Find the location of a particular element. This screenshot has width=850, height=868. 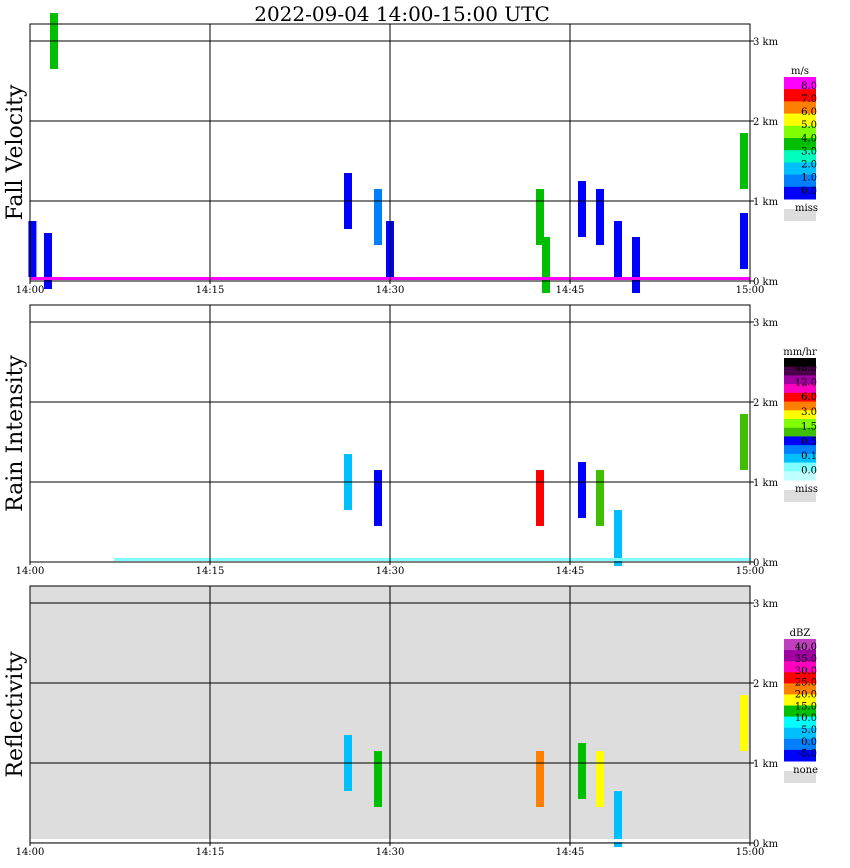

legend-label: 40.0 is located at coordinates (806, 647).